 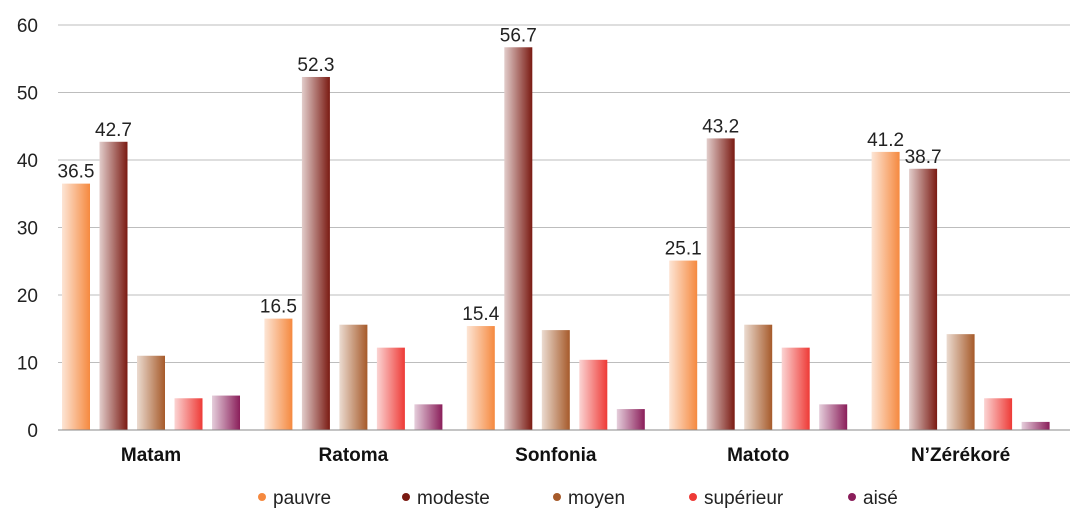 What do you see at coordinates (27, 161) in the screenshot?
I see `y-tick-label: 40` at bounding box center [27, 161].